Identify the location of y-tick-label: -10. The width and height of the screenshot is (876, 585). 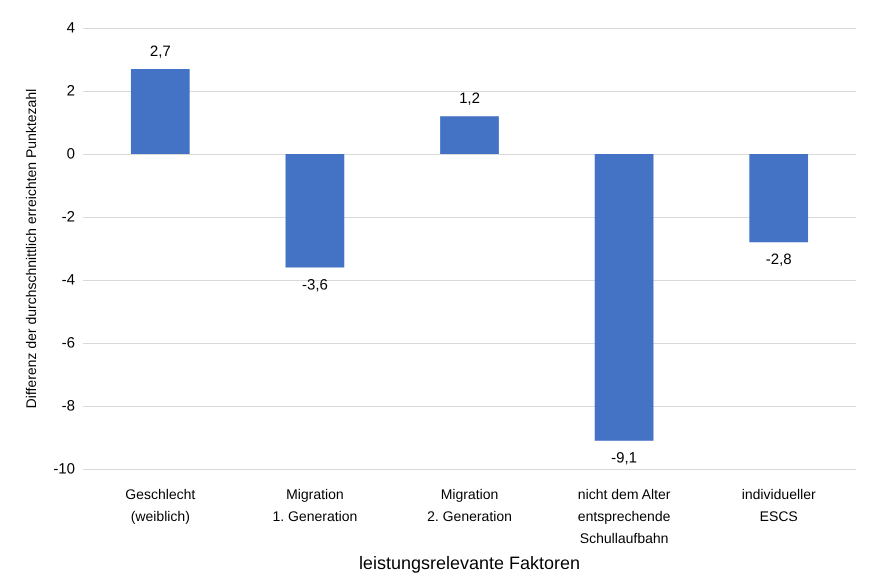
(64, 469).